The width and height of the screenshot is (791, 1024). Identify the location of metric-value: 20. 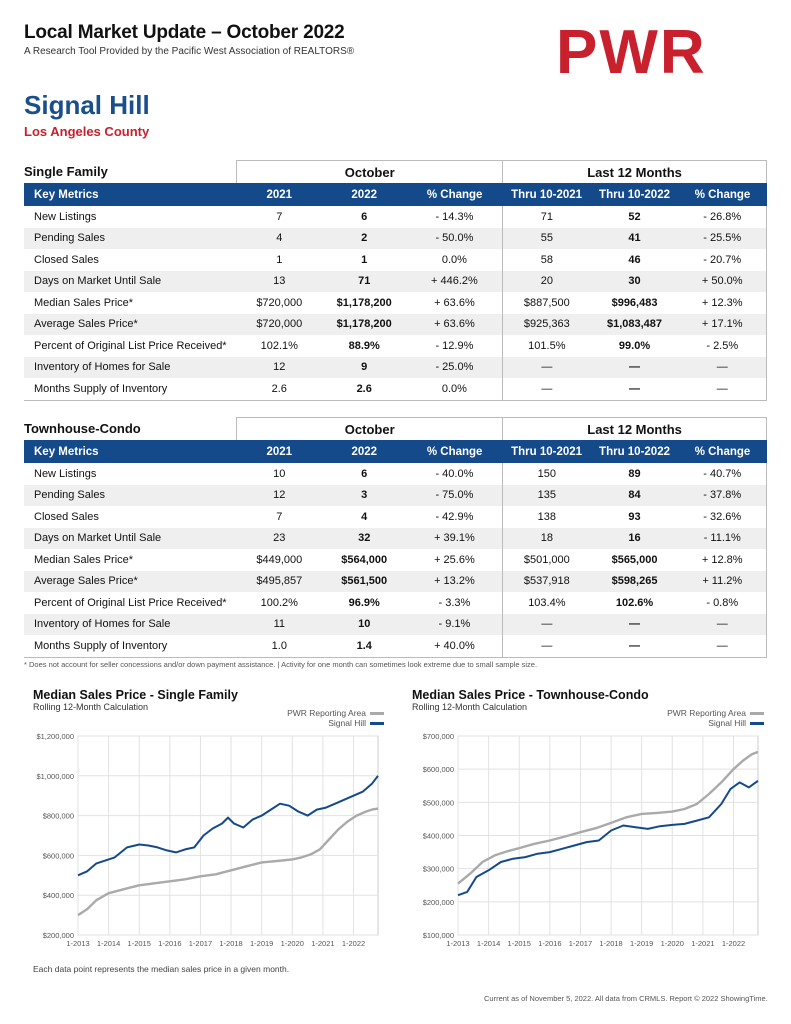
(546, 281).